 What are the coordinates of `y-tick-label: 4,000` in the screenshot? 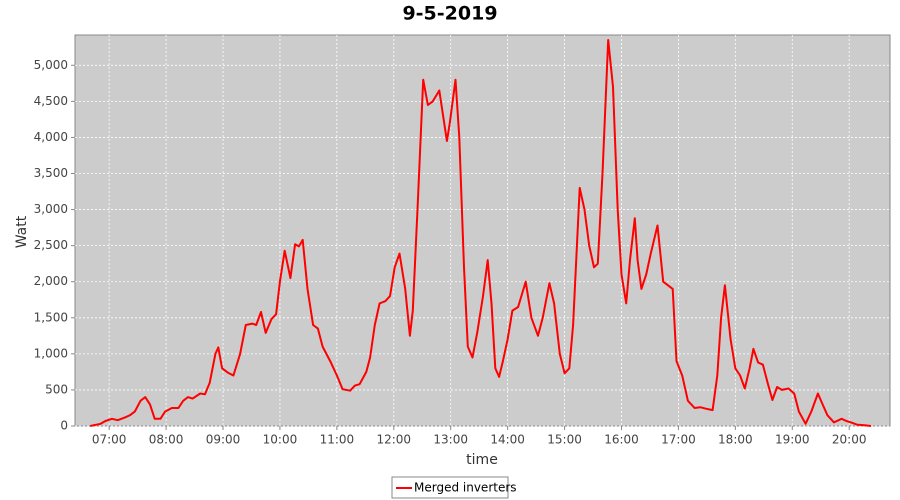 It's located at (51, 137).